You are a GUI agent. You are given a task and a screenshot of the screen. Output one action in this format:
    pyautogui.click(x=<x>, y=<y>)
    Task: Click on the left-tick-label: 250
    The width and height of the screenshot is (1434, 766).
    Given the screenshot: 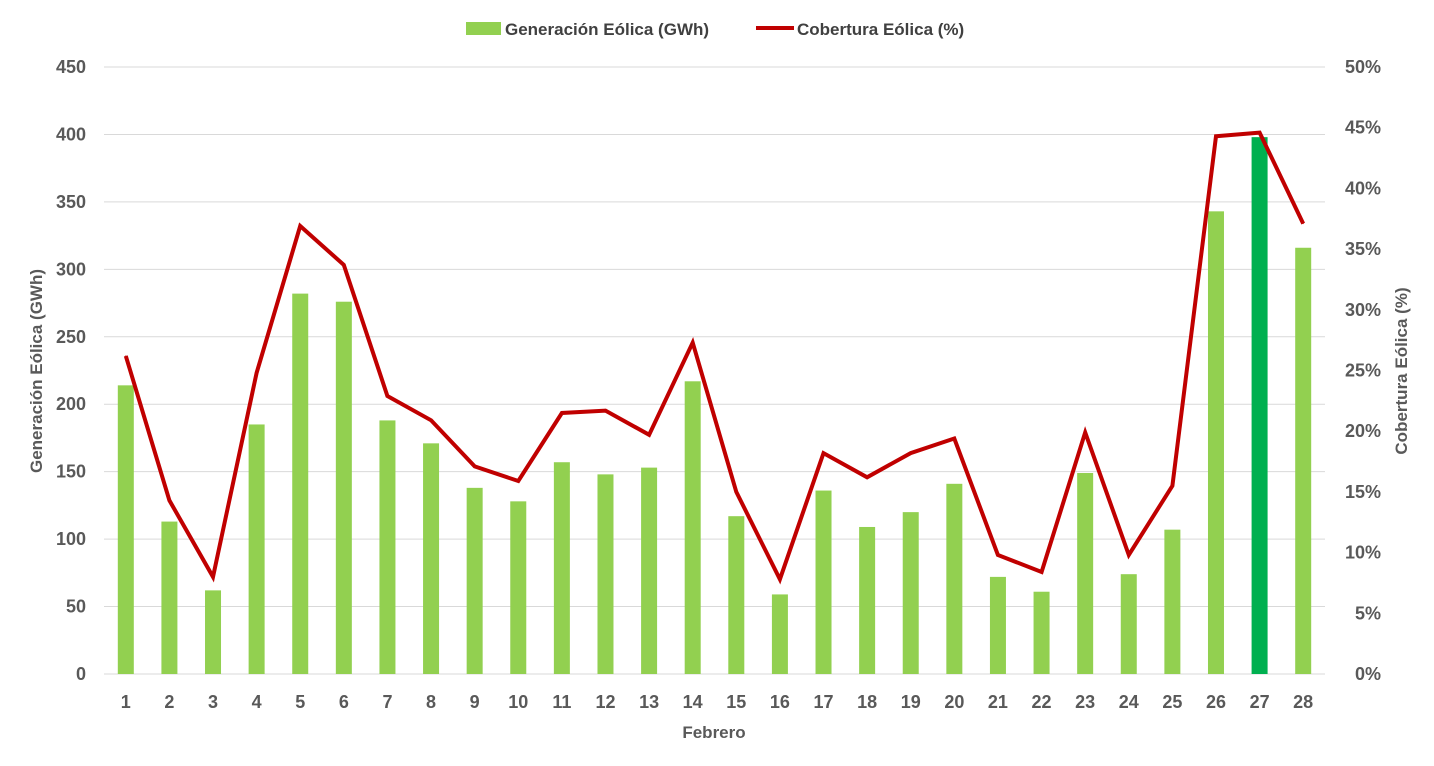 What is the action you would take?
    pyautogui.click(x=71, y=337)
    